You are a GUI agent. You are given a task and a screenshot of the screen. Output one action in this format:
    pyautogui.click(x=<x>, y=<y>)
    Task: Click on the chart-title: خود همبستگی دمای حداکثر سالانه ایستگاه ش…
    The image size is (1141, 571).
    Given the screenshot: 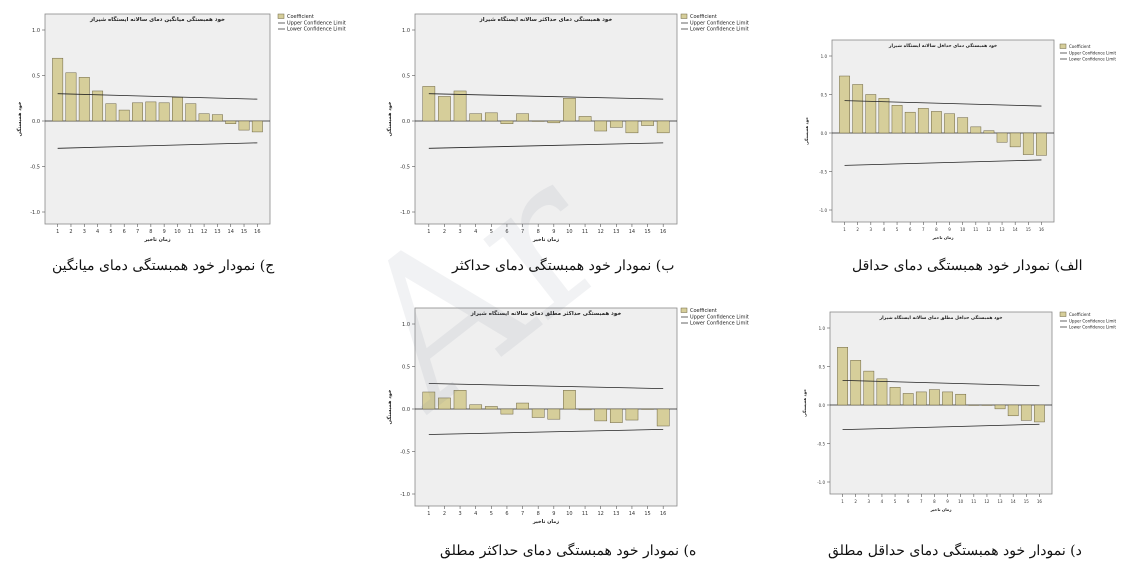 What is the action you would take?
    pyautogui.click(x=546, y=19)
    